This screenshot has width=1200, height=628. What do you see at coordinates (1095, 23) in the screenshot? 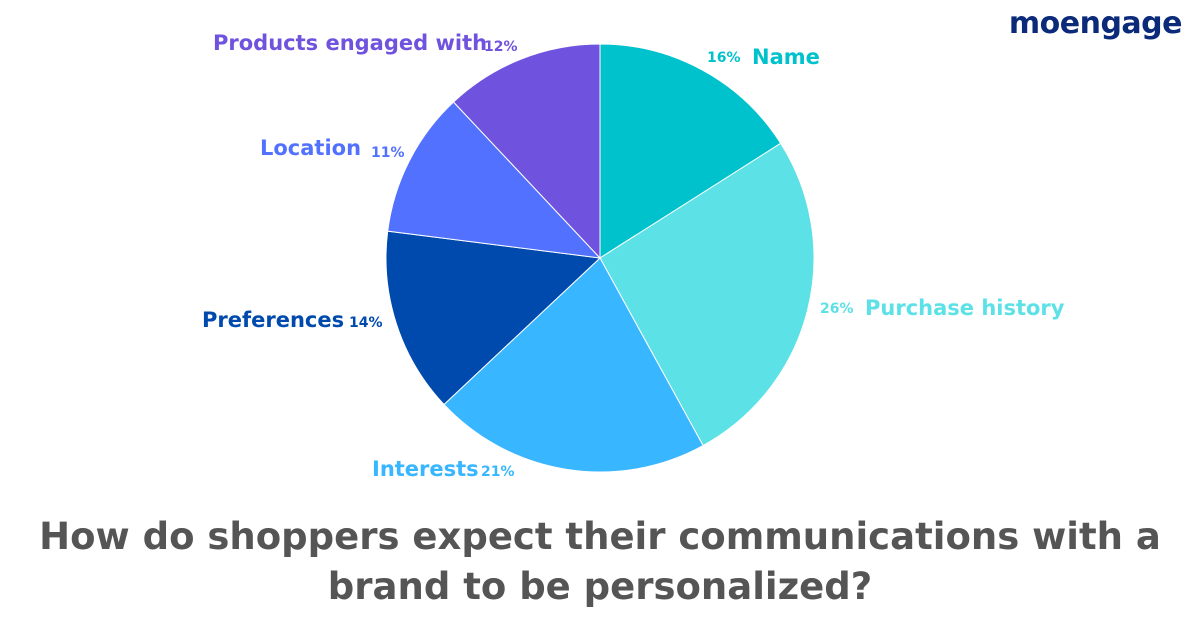
I see `moengage-logo: moengage` at bounding box center [1095, 23].